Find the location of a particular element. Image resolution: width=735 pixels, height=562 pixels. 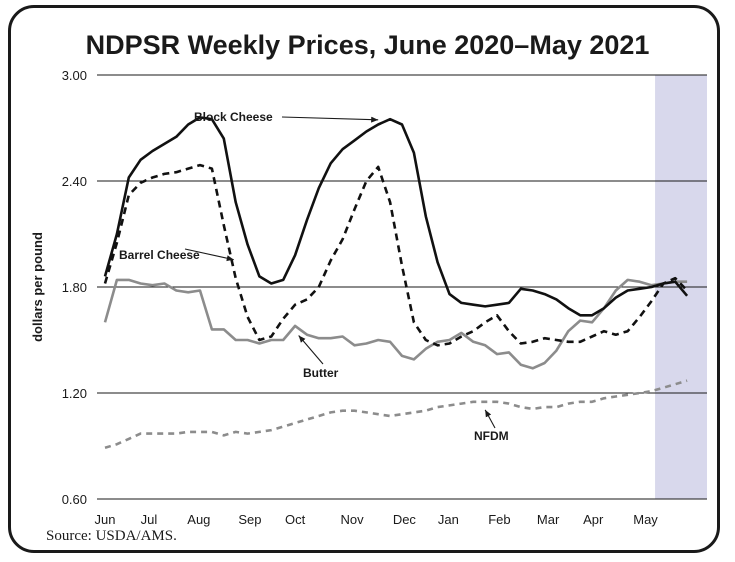

x-tick-label: Oct is located at coordinates (295, 519).